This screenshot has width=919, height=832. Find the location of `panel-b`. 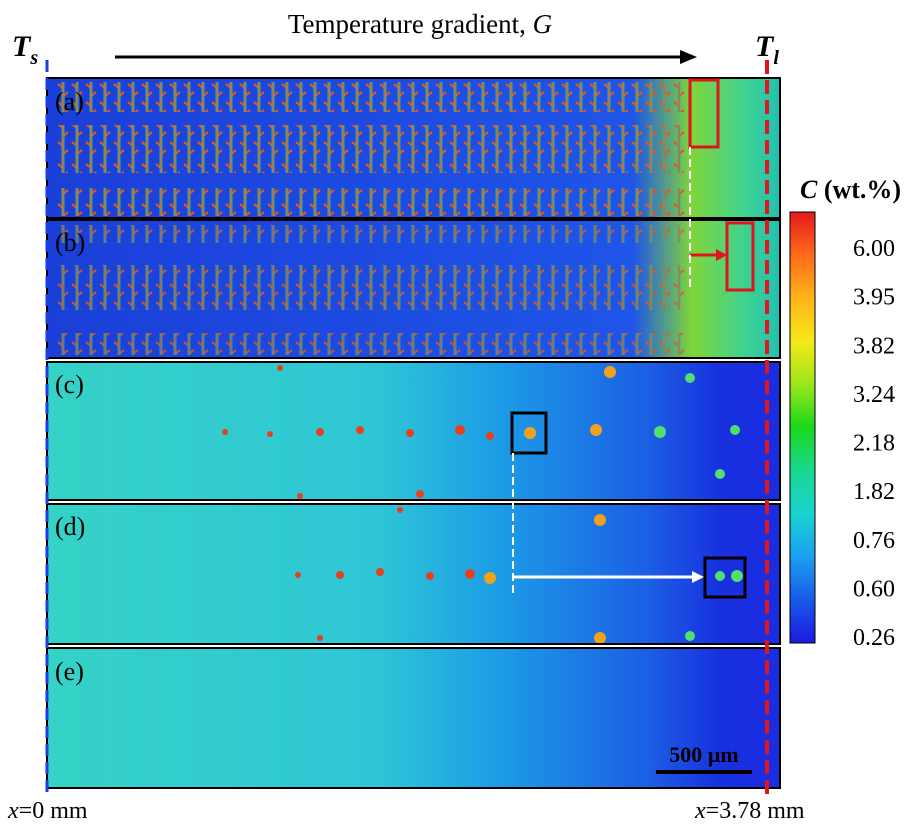

panel-b is located at coordinates (413, 289).